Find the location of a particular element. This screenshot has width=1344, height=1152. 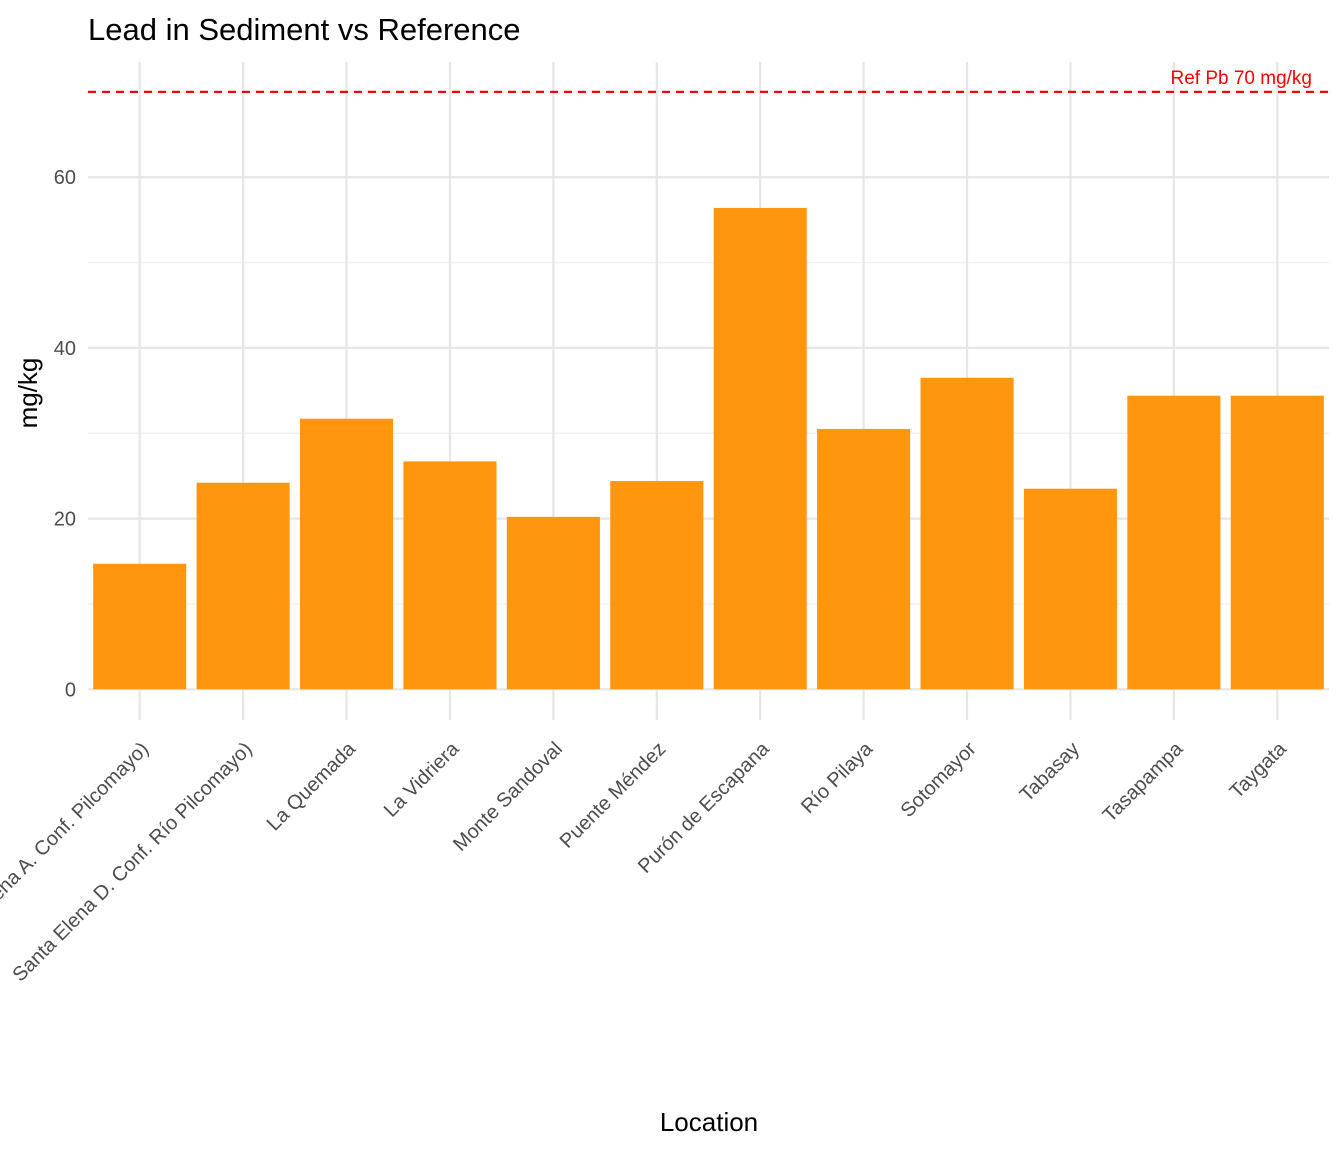

x-tick-label: Puente Méndez is located at coordinates (613, 795).